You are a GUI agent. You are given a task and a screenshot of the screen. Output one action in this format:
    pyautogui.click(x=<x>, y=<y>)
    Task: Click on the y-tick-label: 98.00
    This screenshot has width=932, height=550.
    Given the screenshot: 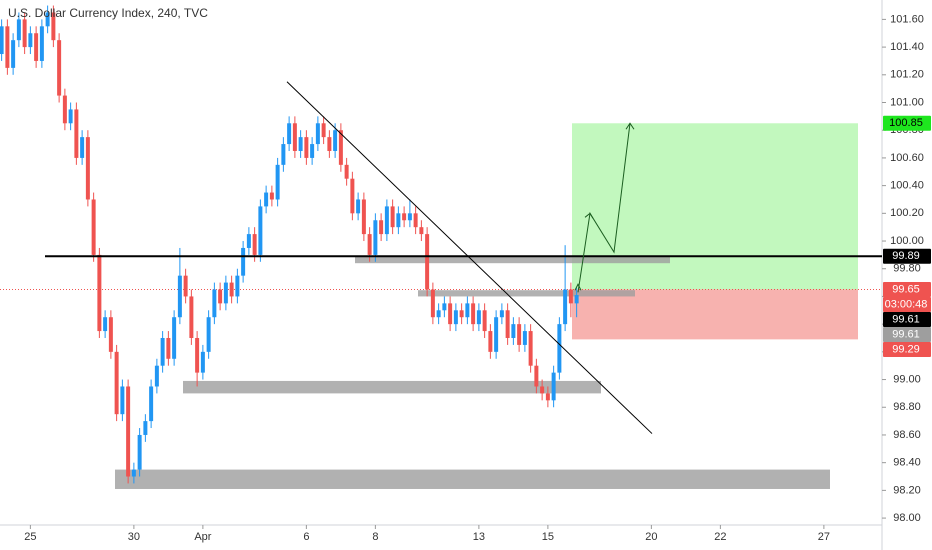 What is the action you would take?
    pyautogui.click(x=907, y=518)
    